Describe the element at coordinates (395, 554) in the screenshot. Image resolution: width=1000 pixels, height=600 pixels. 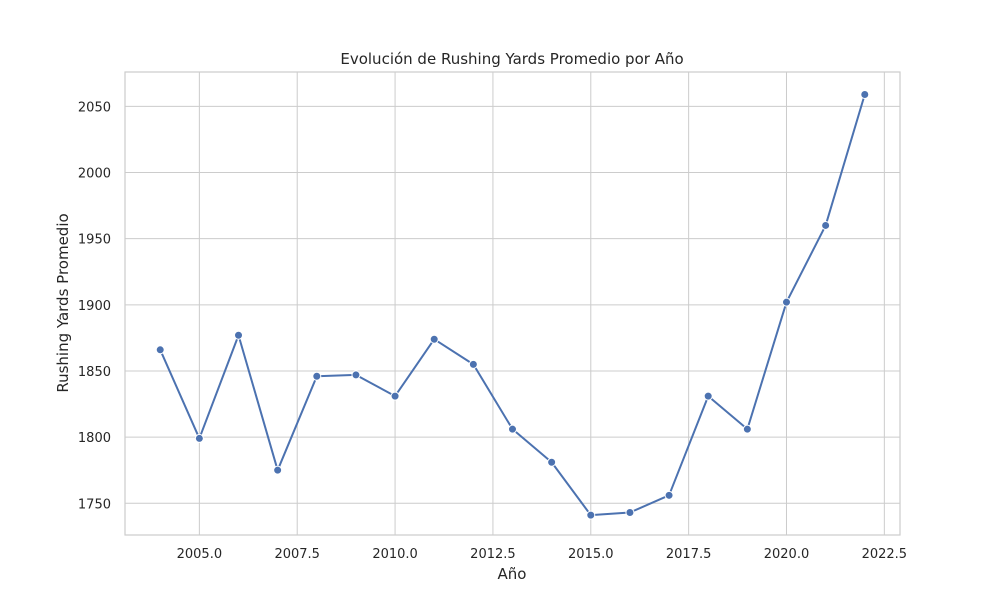
I see `x-tick-label: 2010.0` at that location.